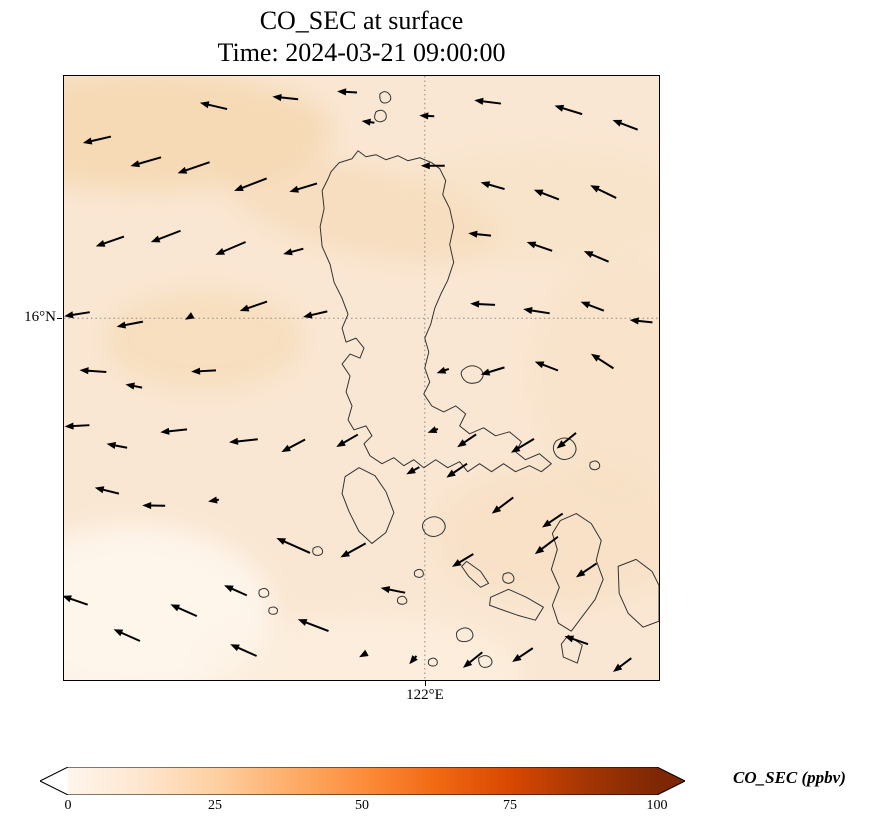 The width and height of the screenshot is (883, 836). Describe the element at coordinates (361, 52) in the screenshot. I see `title-line-2: Time: 2024-03-21 09:00:00` at that location.